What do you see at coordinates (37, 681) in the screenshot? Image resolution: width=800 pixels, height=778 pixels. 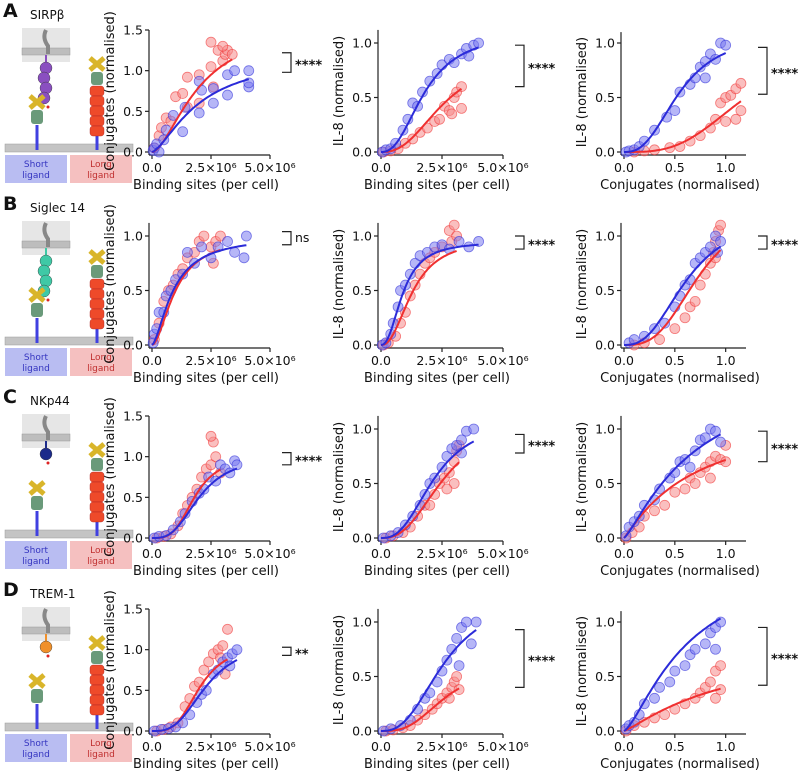 I see `short-ligand-head` at bounding box center [37, 681].